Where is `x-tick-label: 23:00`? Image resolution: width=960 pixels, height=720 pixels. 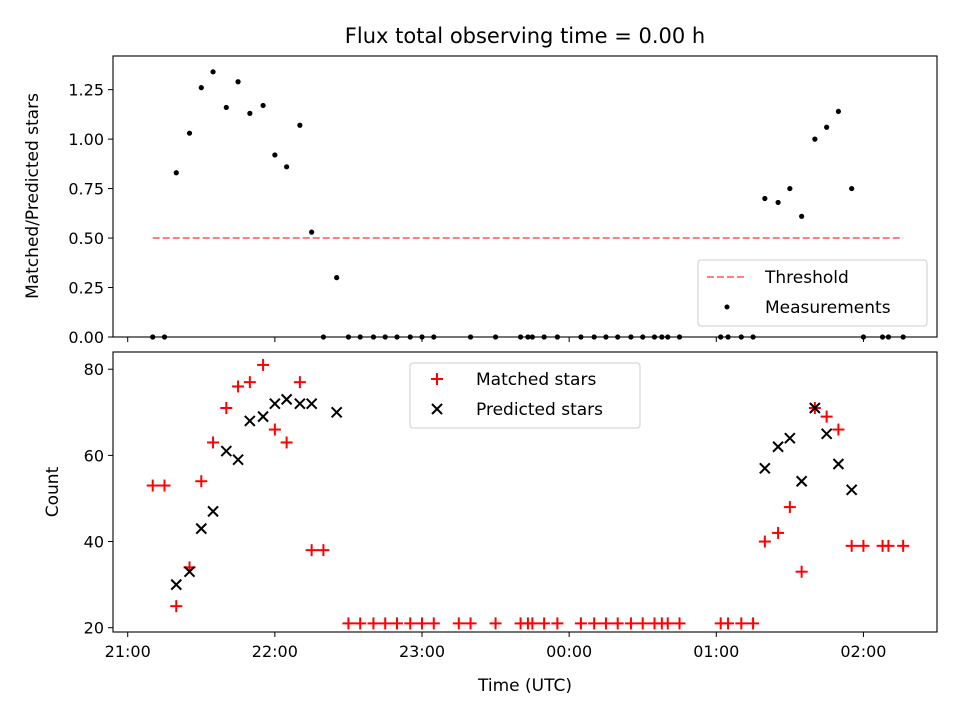 x-tick-label: 23:00 is located at coordinates (422, 651).